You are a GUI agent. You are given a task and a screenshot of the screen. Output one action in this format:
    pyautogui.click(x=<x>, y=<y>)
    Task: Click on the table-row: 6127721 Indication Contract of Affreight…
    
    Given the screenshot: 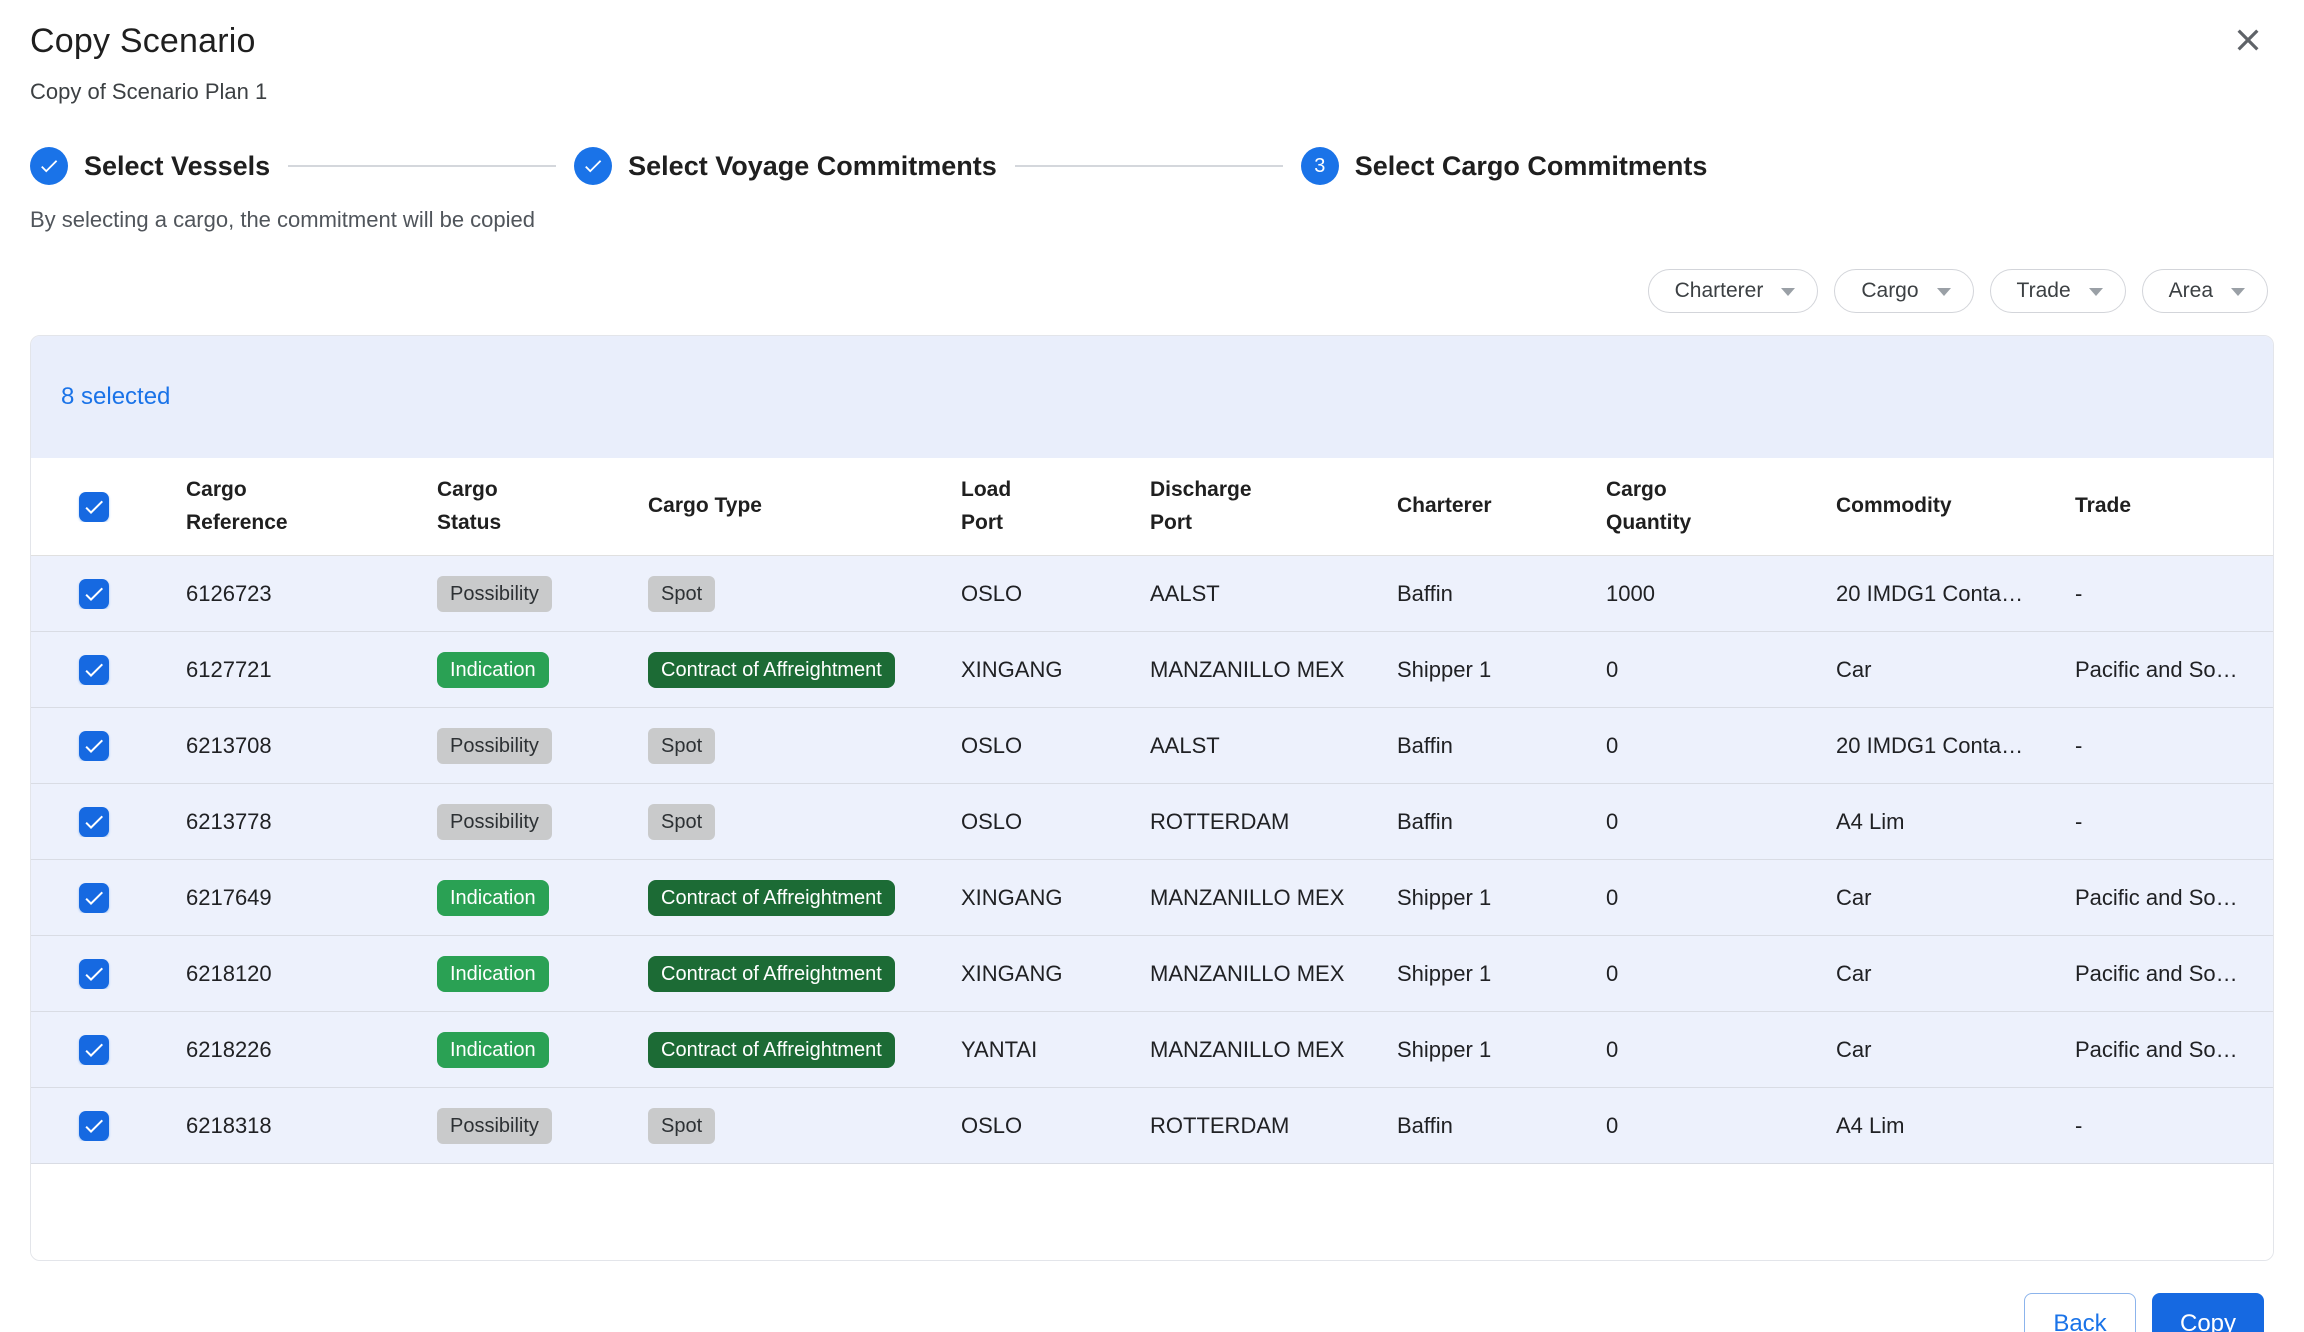 What is the action you would take?
    pyautogui.click(x=1152, y=670)
    